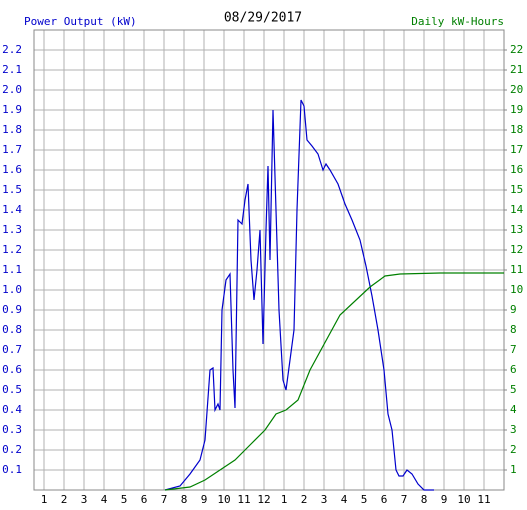 This screenshot has width=527, height=510. Describe the element at coordinates (516, 149) in the screenshot. I see `y2-tick-label: 17` at that location.